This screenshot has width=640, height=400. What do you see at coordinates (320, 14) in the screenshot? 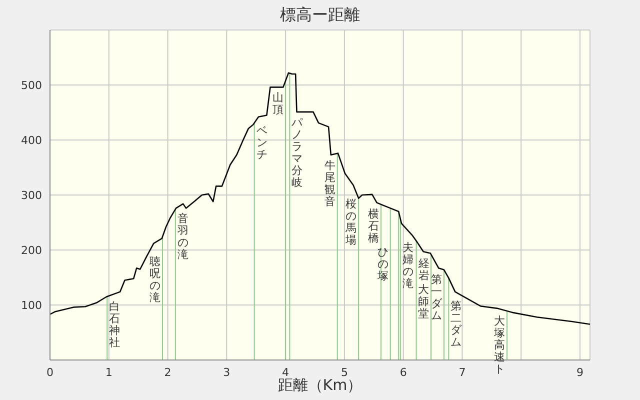
I see `chart-title: 標高ー距離` at bounding box center [320, 14].